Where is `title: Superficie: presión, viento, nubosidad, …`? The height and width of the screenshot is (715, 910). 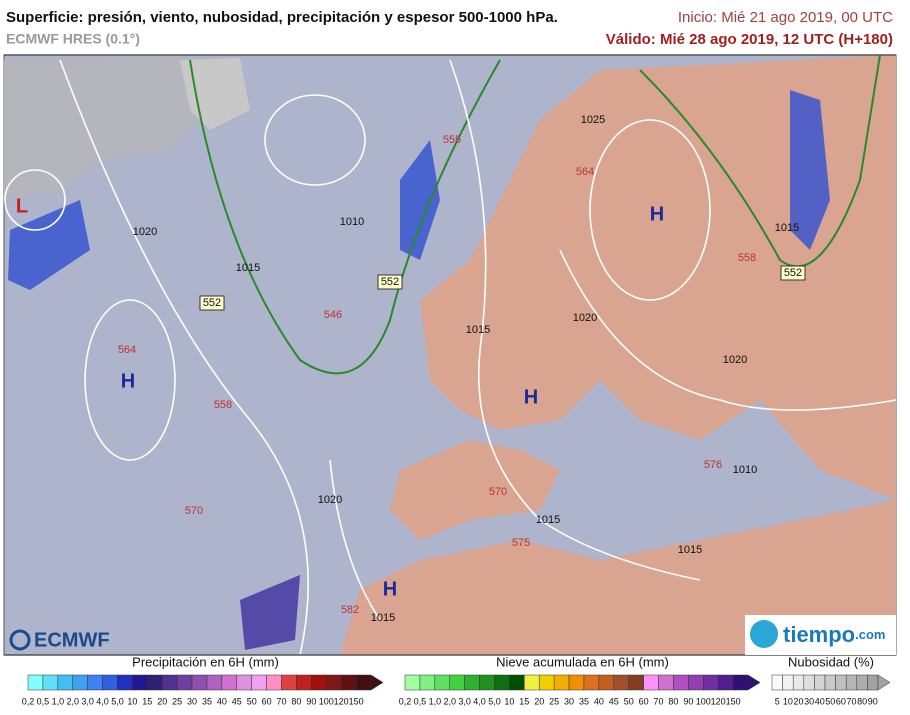
title: Superficie: presión, viento, nubosidad, … is located at coordinates (282, 17).